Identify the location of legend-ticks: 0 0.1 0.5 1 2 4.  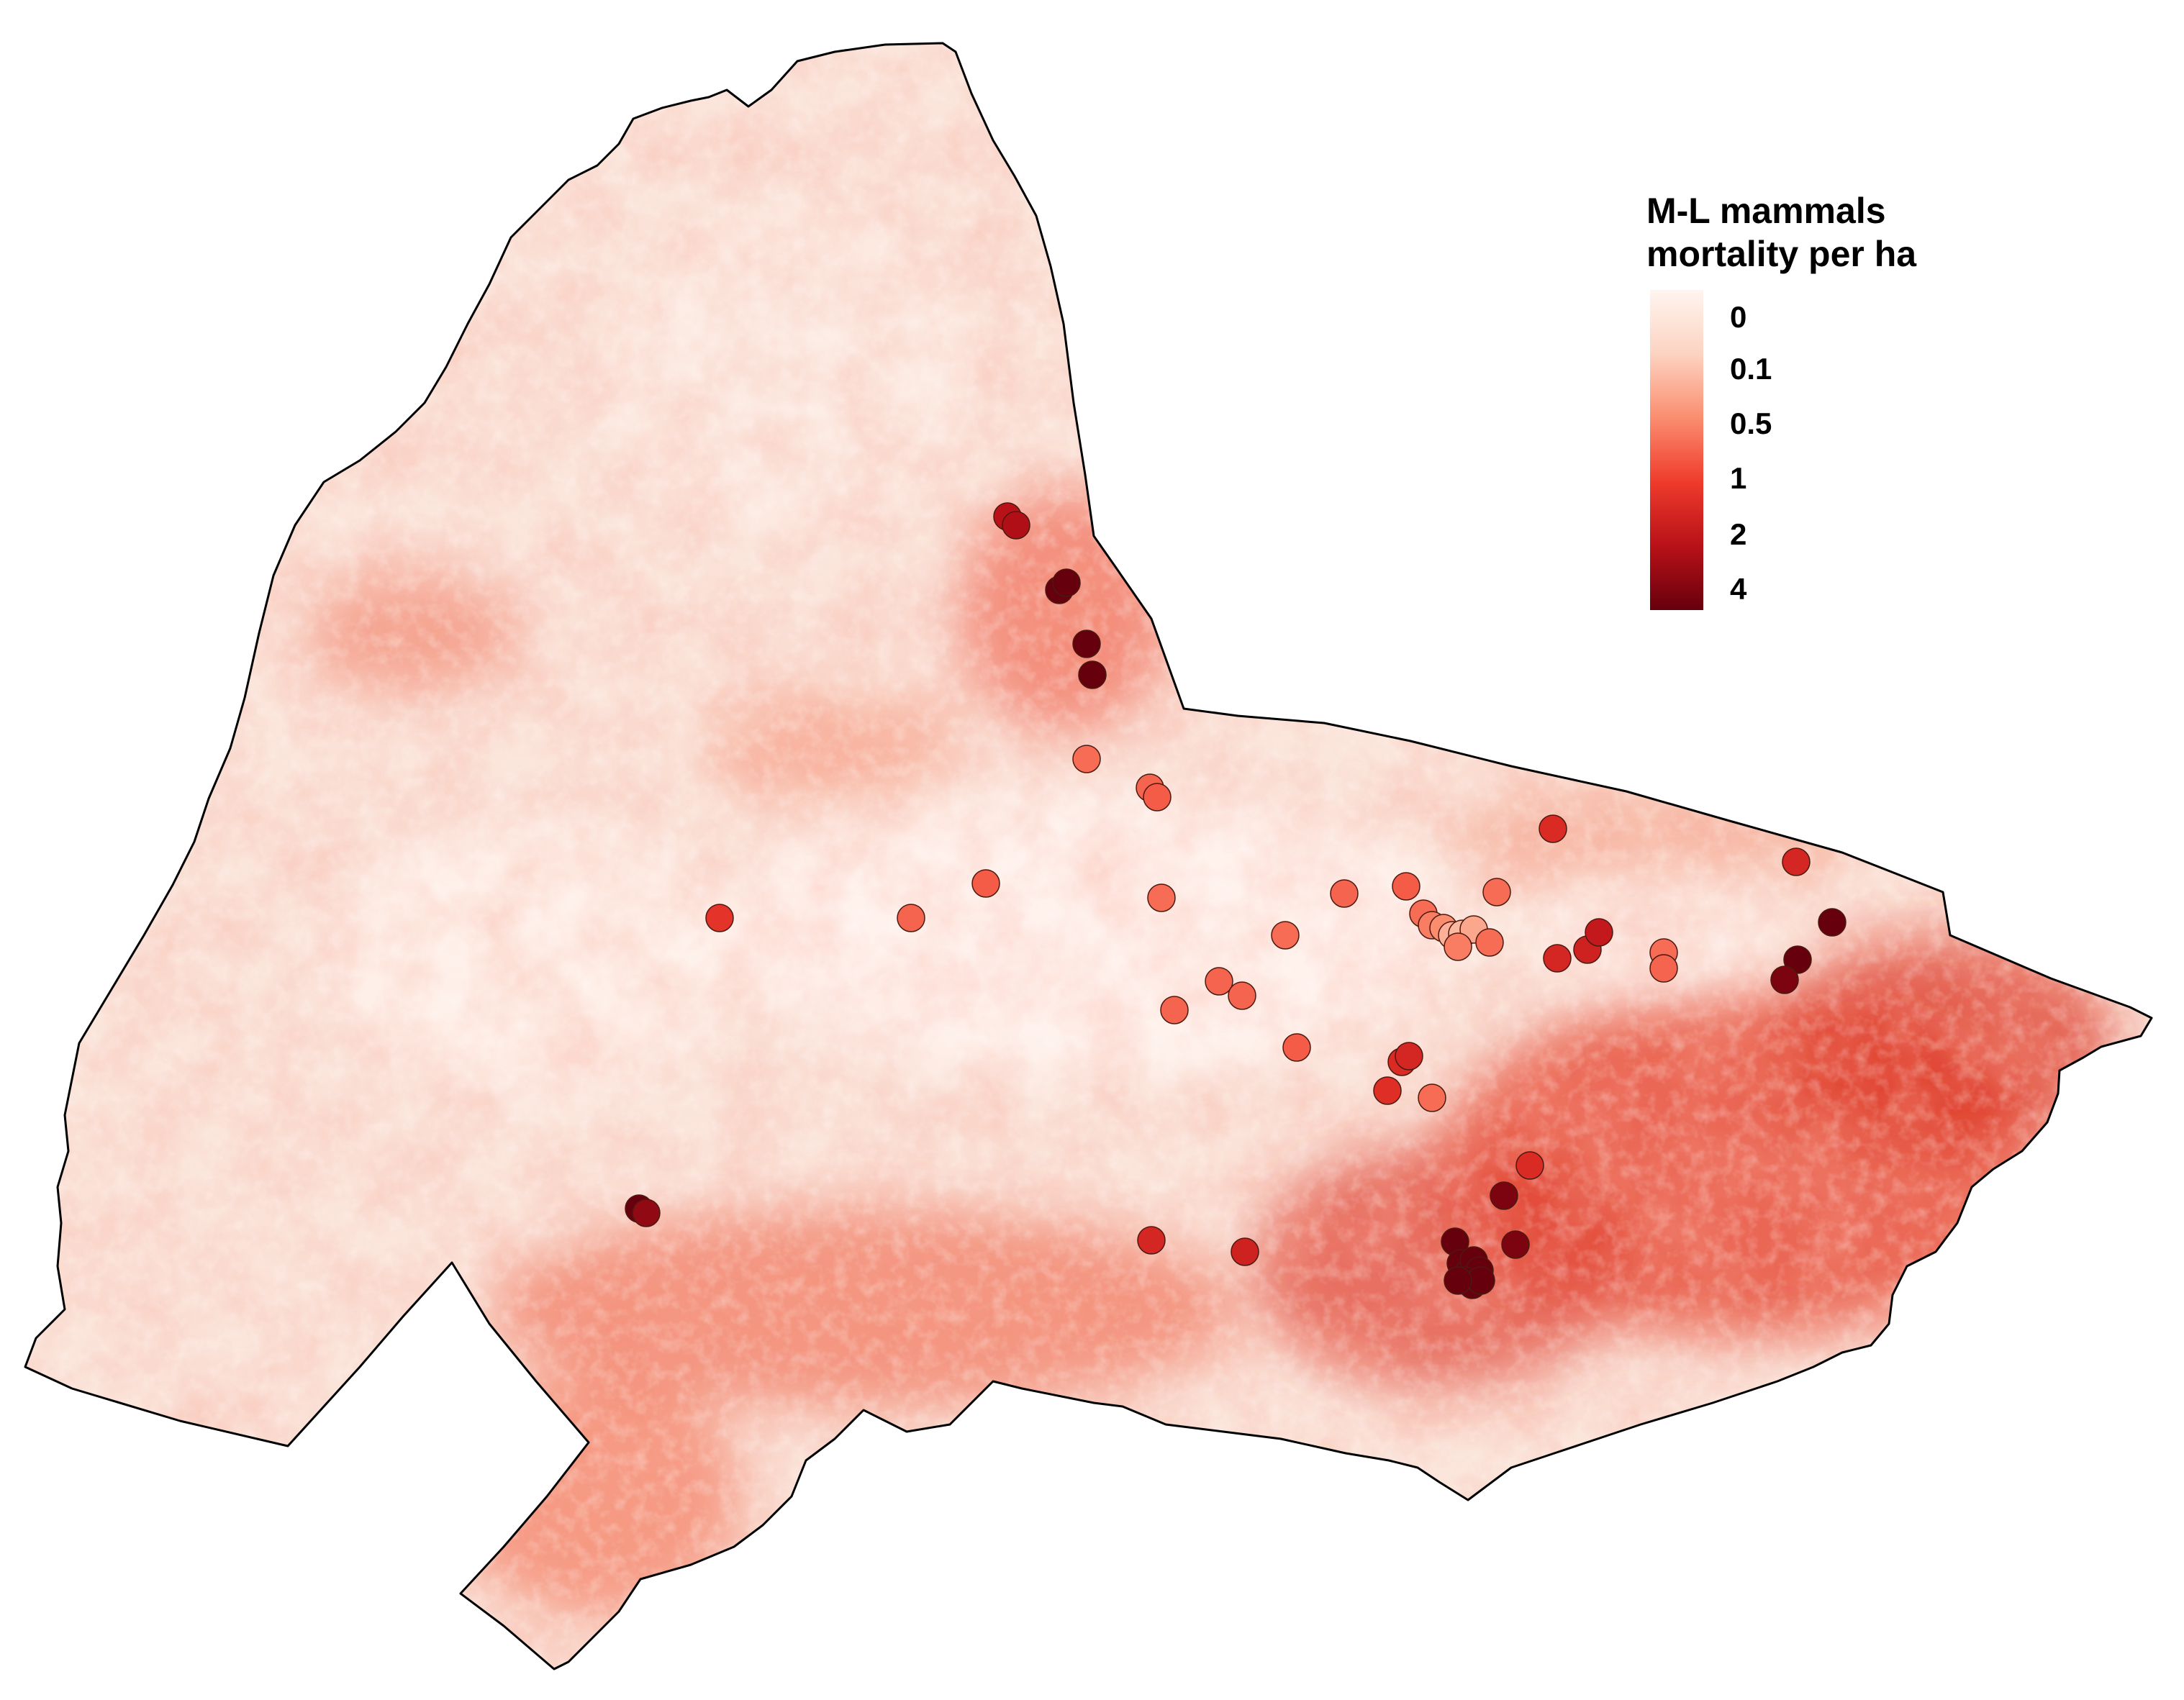
(1751, 453).